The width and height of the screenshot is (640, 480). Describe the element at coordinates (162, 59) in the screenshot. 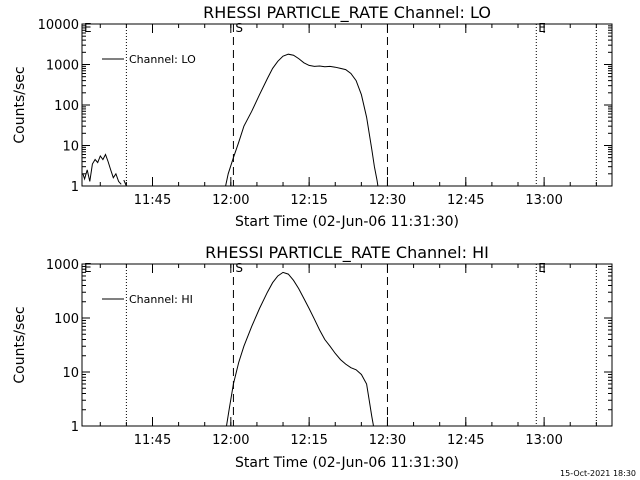

I see `legend-label: Channel: LO` at that location.